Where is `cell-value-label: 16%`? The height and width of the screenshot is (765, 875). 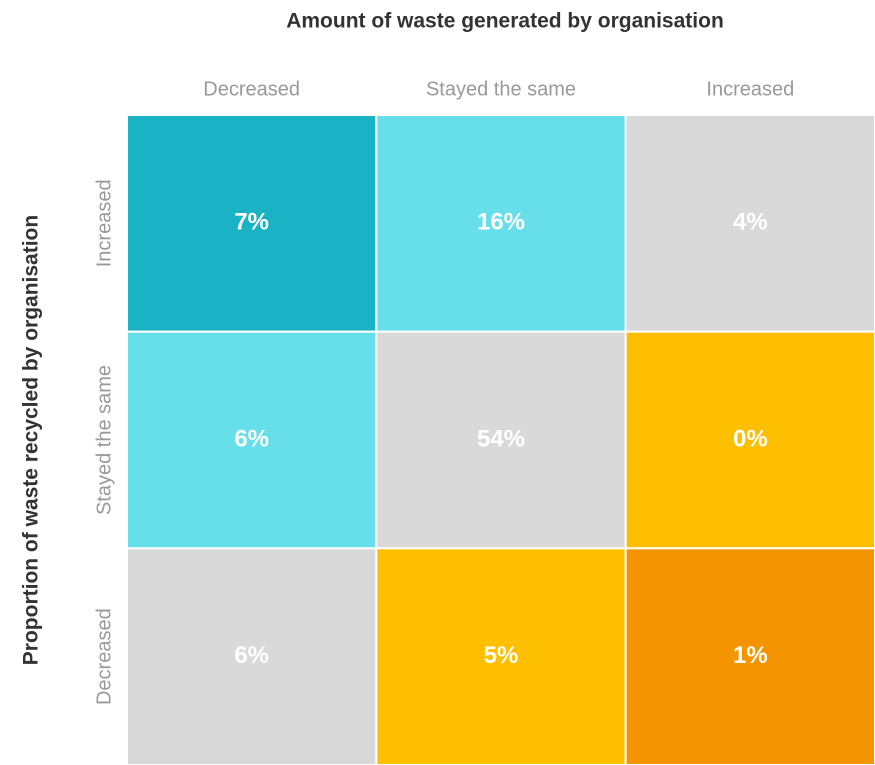
cell-value-label: 16% is located at coordinates (501, 222).